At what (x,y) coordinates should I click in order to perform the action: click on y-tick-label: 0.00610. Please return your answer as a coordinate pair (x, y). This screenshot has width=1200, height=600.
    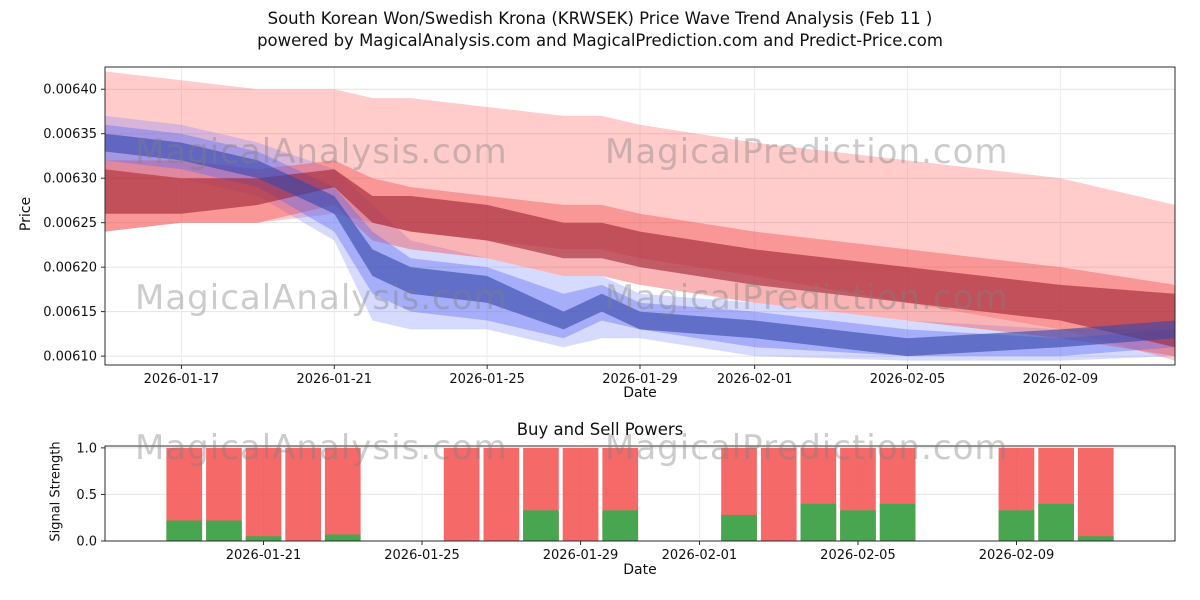
    Looking at the image, I should click on (70, 357).